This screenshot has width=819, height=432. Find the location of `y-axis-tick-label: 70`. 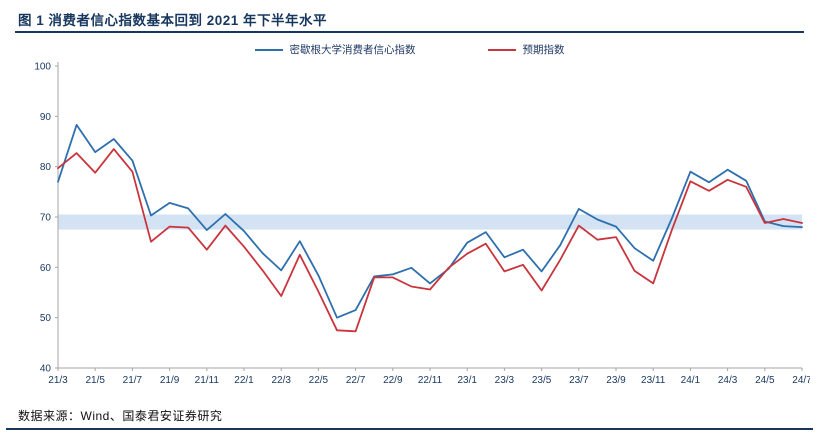

y-axis-tick-label: 70 is located at coordinates (46, 218).